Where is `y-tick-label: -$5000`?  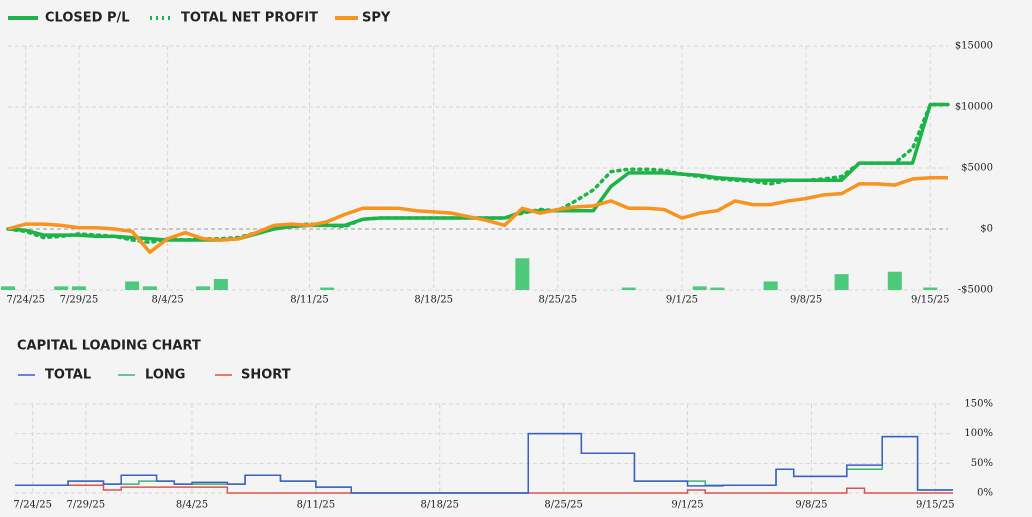 y-tick-label: -$5000 is located at coordinates (975, 290).